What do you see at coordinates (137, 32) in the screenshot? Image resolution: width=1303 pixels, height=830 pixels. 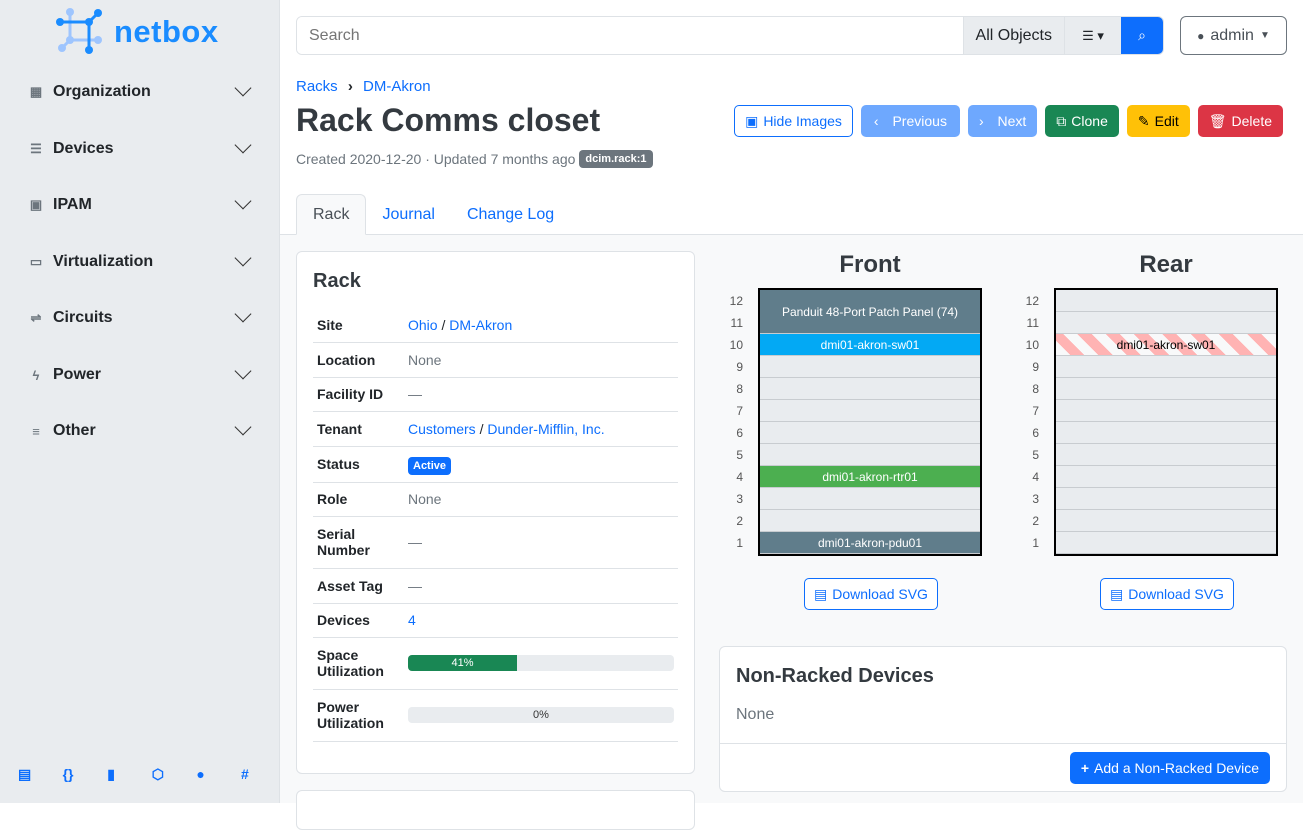 I see `netbox-logo: netbox` at bounding box center [137, 32].